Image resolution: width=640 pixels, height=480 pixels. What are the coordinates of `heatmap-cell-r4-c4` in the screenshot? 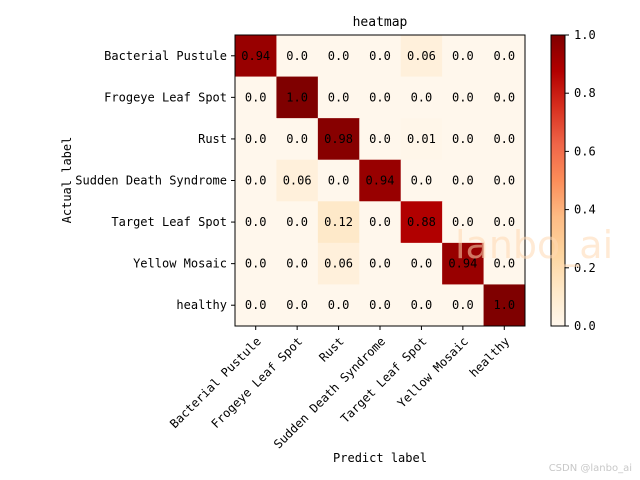 It's located at (421, 222).